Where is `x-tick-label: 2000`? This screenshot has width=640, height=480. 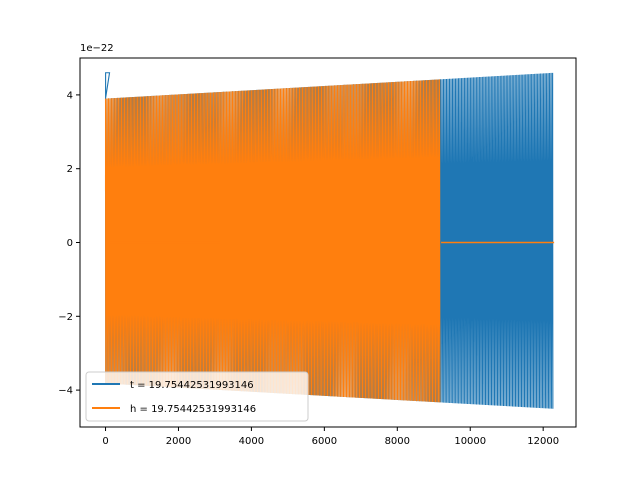 x-tick-label: 2000 is located at coordinates (178, 441).